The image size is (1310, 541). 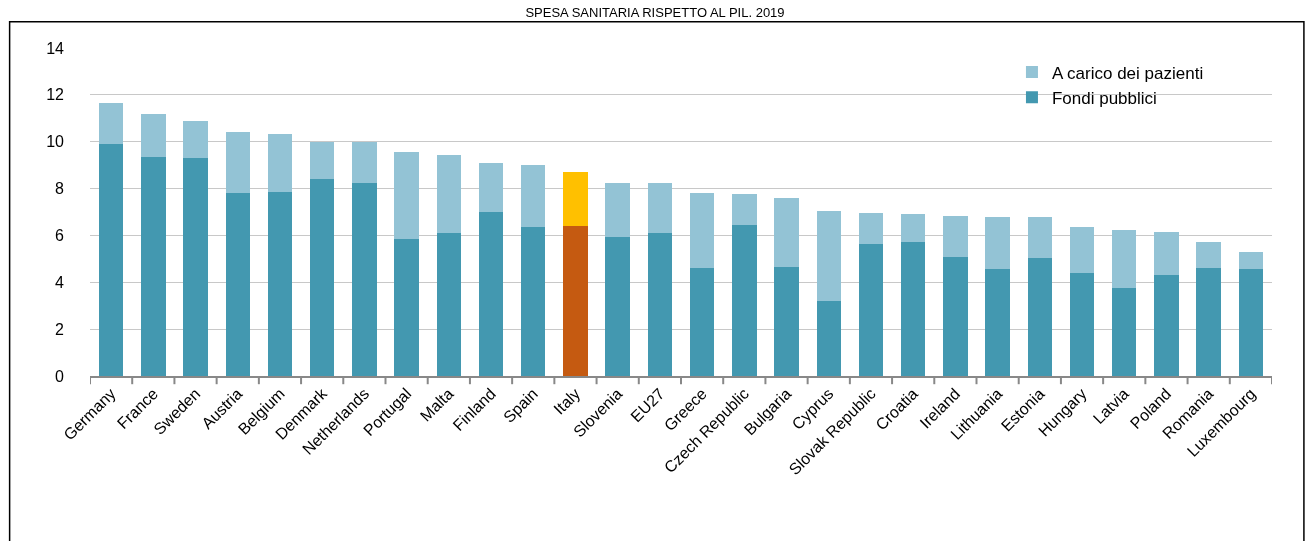 I want to click on y-tick-label: 12, so click(x=55, y=95).